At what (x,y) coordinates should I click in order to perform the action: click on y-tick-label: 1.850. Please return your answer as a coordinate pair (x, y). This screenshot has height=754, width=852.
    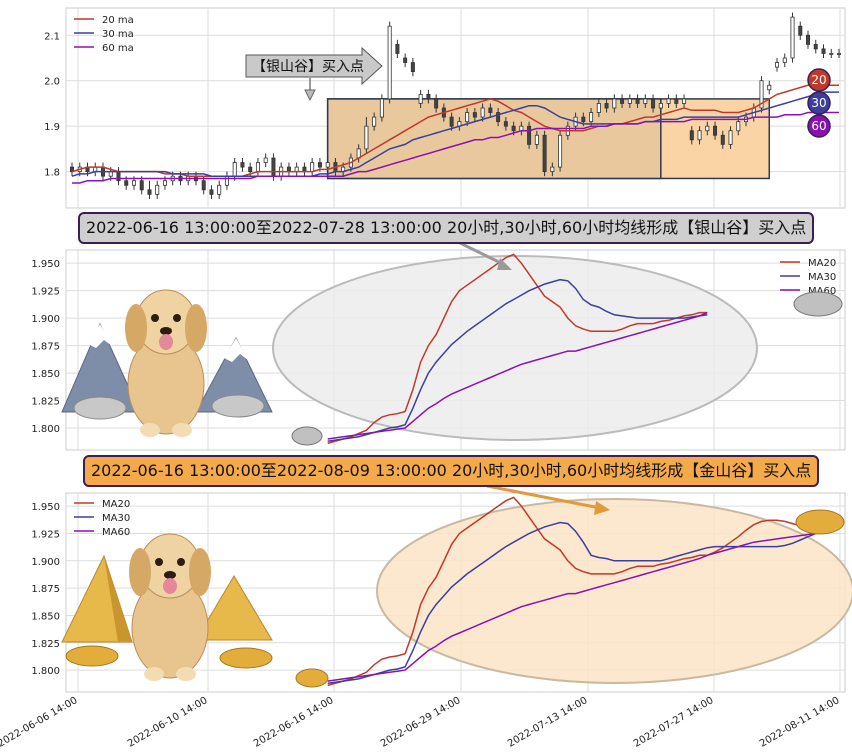
    Looking at the image, I should click on (45, 374).